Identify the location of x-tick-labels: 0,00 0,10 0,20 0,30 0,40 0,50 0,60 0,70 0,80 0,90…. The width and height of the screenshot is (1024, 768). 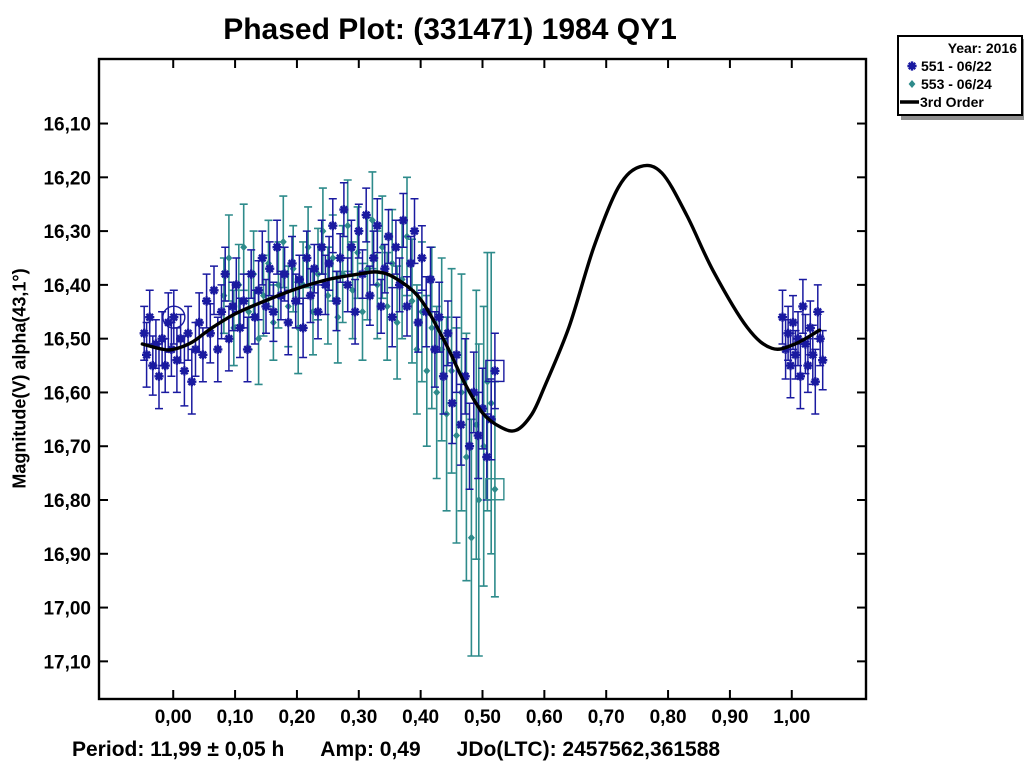
(483, 717).